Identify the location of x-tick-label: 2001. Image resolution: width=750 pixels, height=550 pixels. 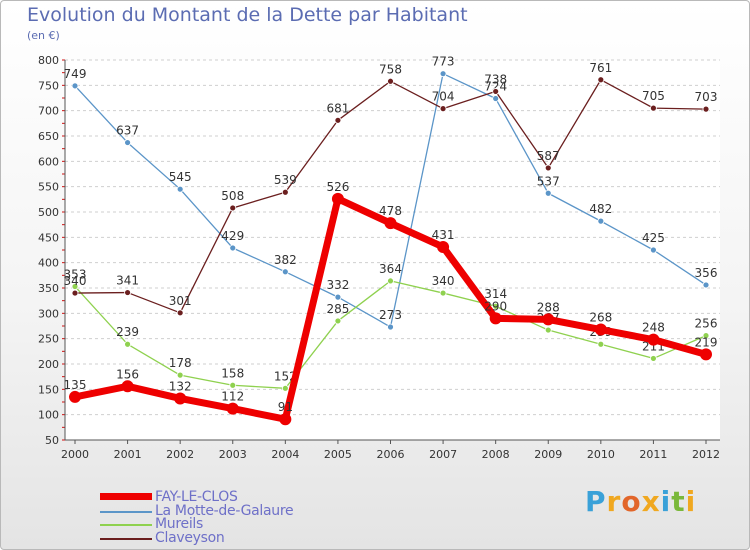
(128, 454).